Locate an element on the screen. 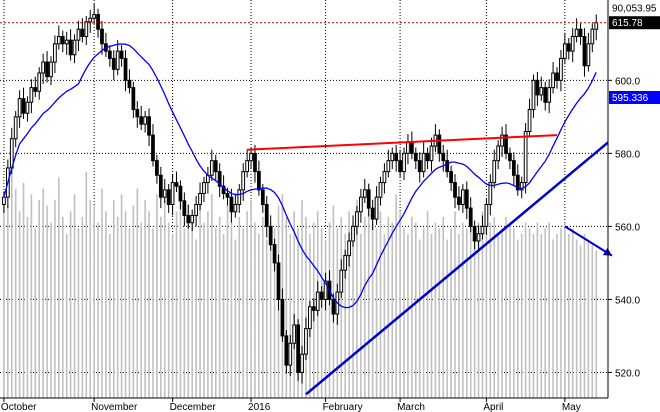  price-tag-label: 90,053.95 is located at coordinates (634, 9).